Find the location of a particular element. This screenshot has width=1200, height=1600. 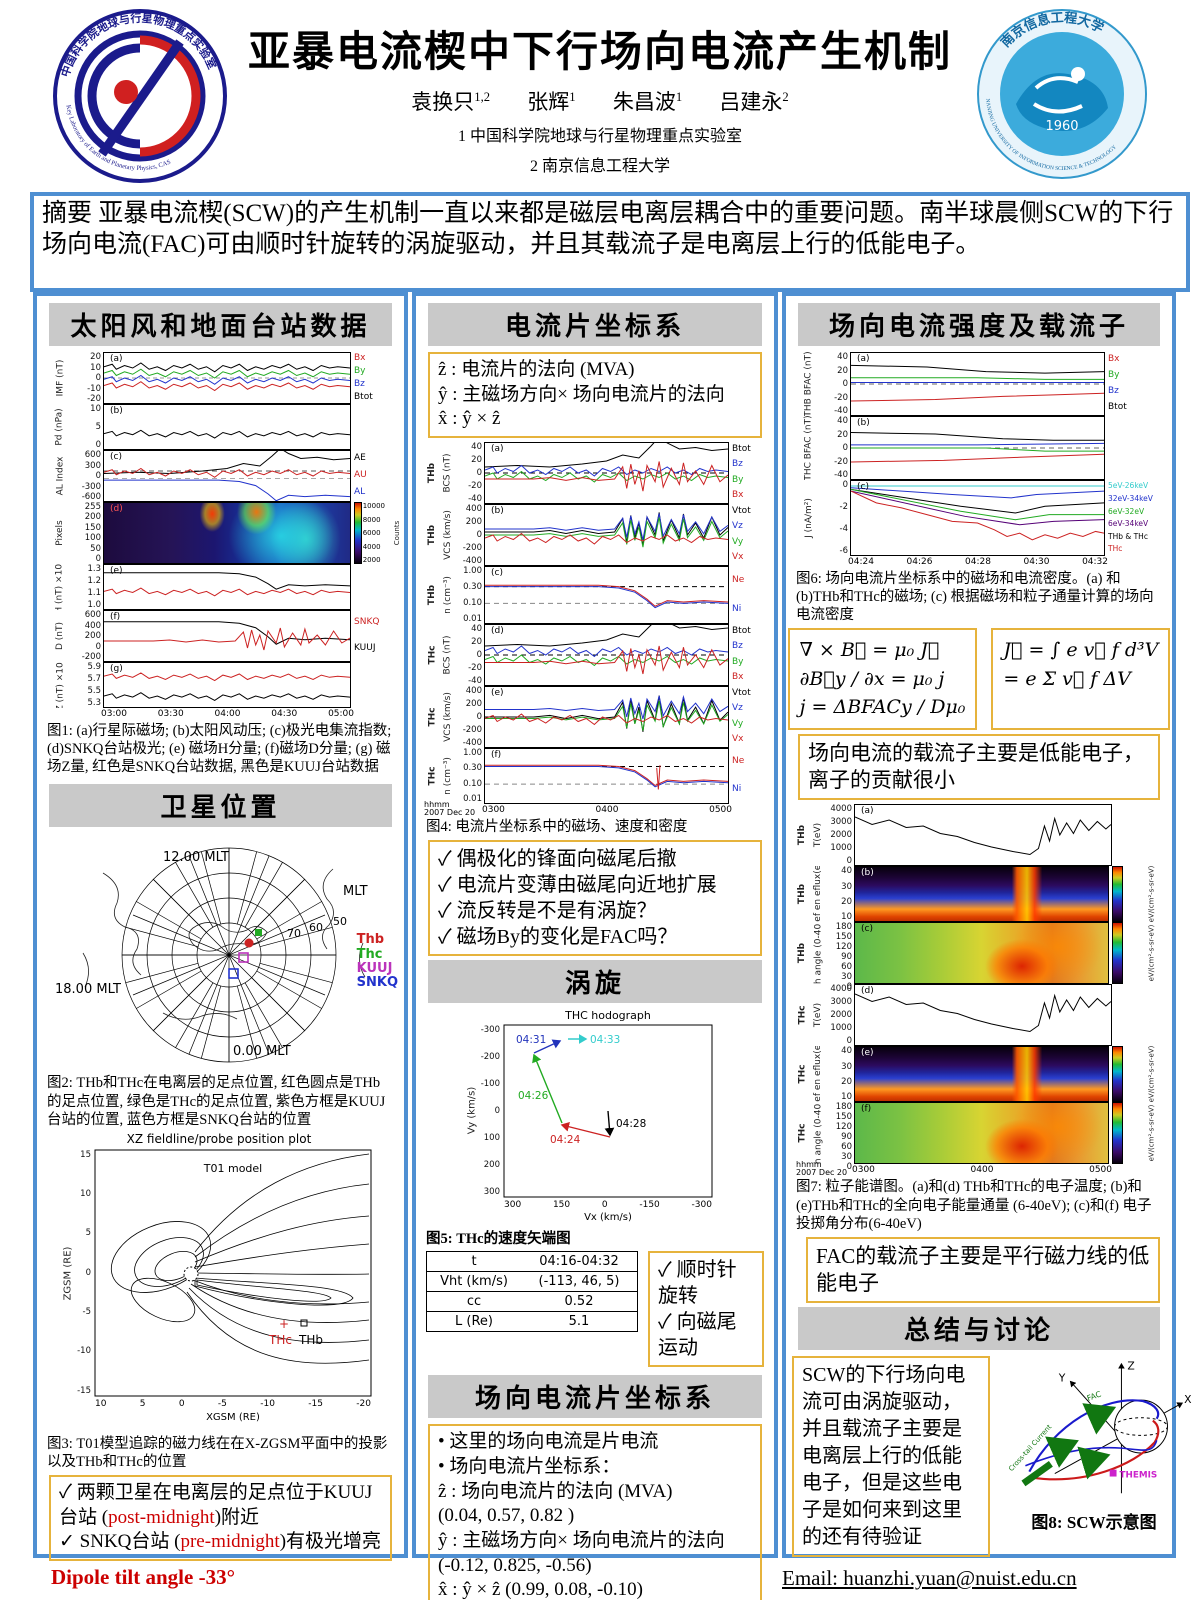

section-title-fac-cs: 场向电流片坐标系 is located at coordinates (595, 1397).